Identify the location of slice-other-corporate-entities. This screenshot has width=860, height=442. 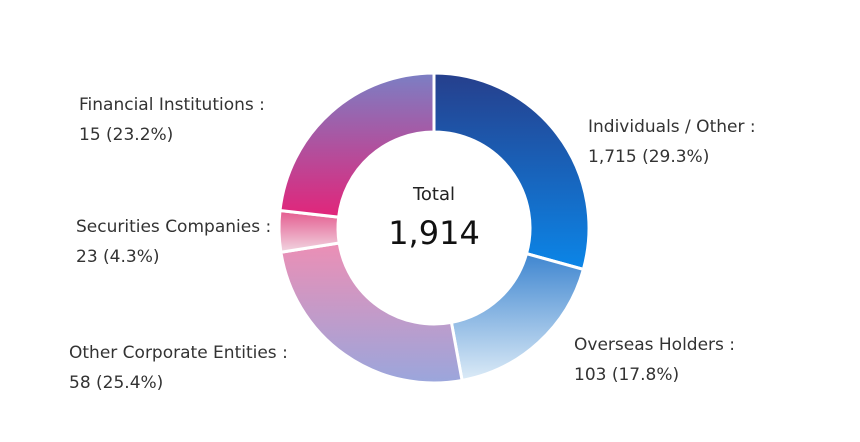
(371, 313).